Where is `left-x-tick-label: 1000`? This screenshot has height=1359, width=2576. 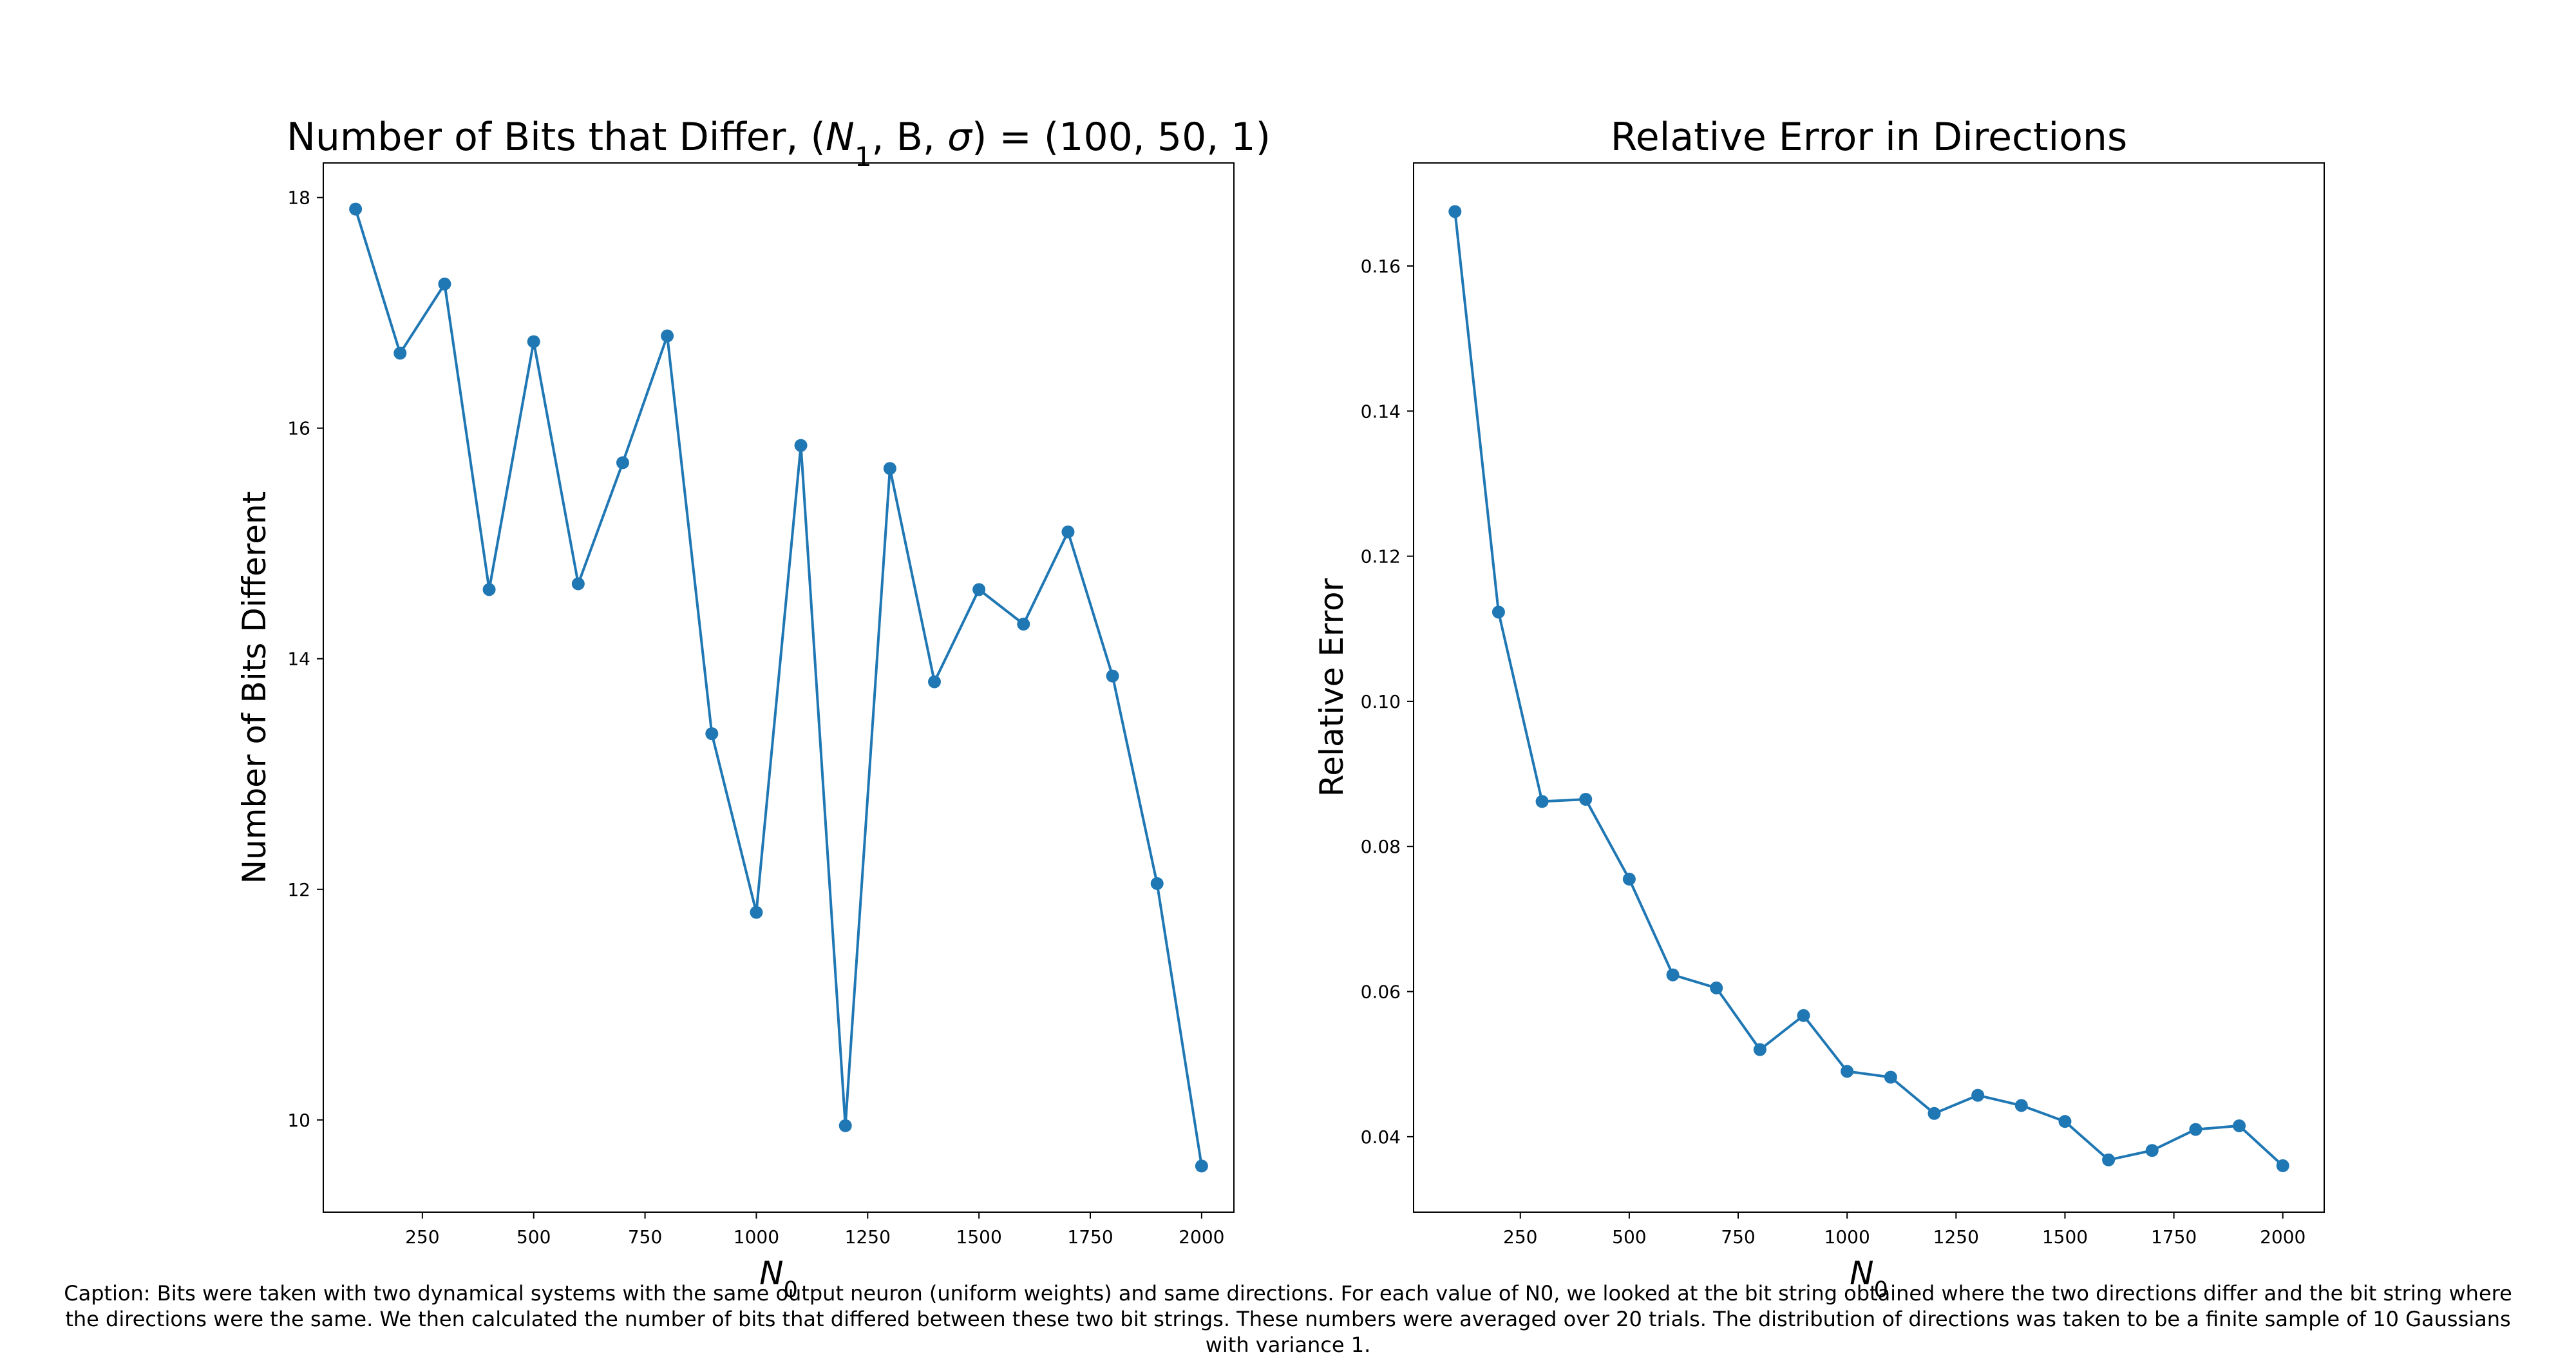 left-x-tick-label: 1000 is located at coordinates (756, 1237).